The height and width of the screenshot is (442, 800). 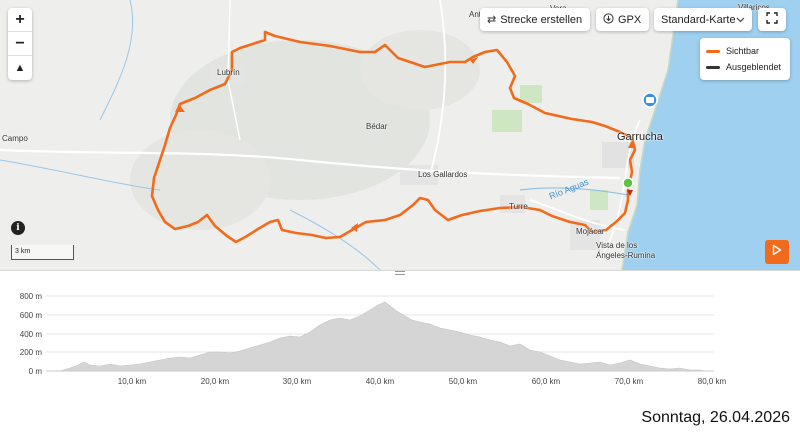 I want to click on x-tick-label: 10,0 km, so click(x=132, y=381).